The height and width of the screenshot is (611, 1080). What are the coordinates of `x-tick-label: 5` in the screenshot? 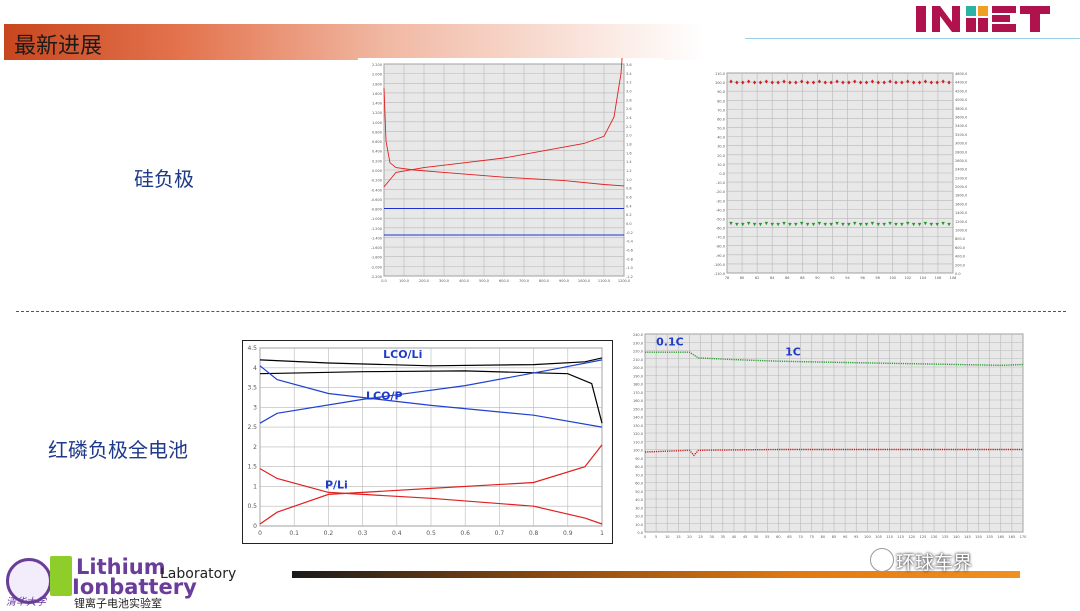 It's located at (656, 537).